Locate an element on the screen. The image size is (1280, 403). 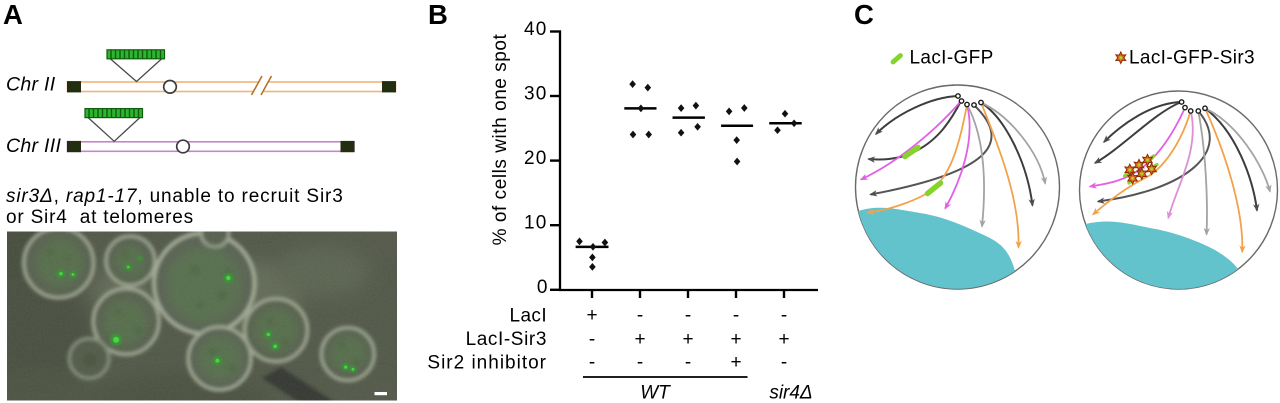
svg-text: B is located at coordinates (438, 15).